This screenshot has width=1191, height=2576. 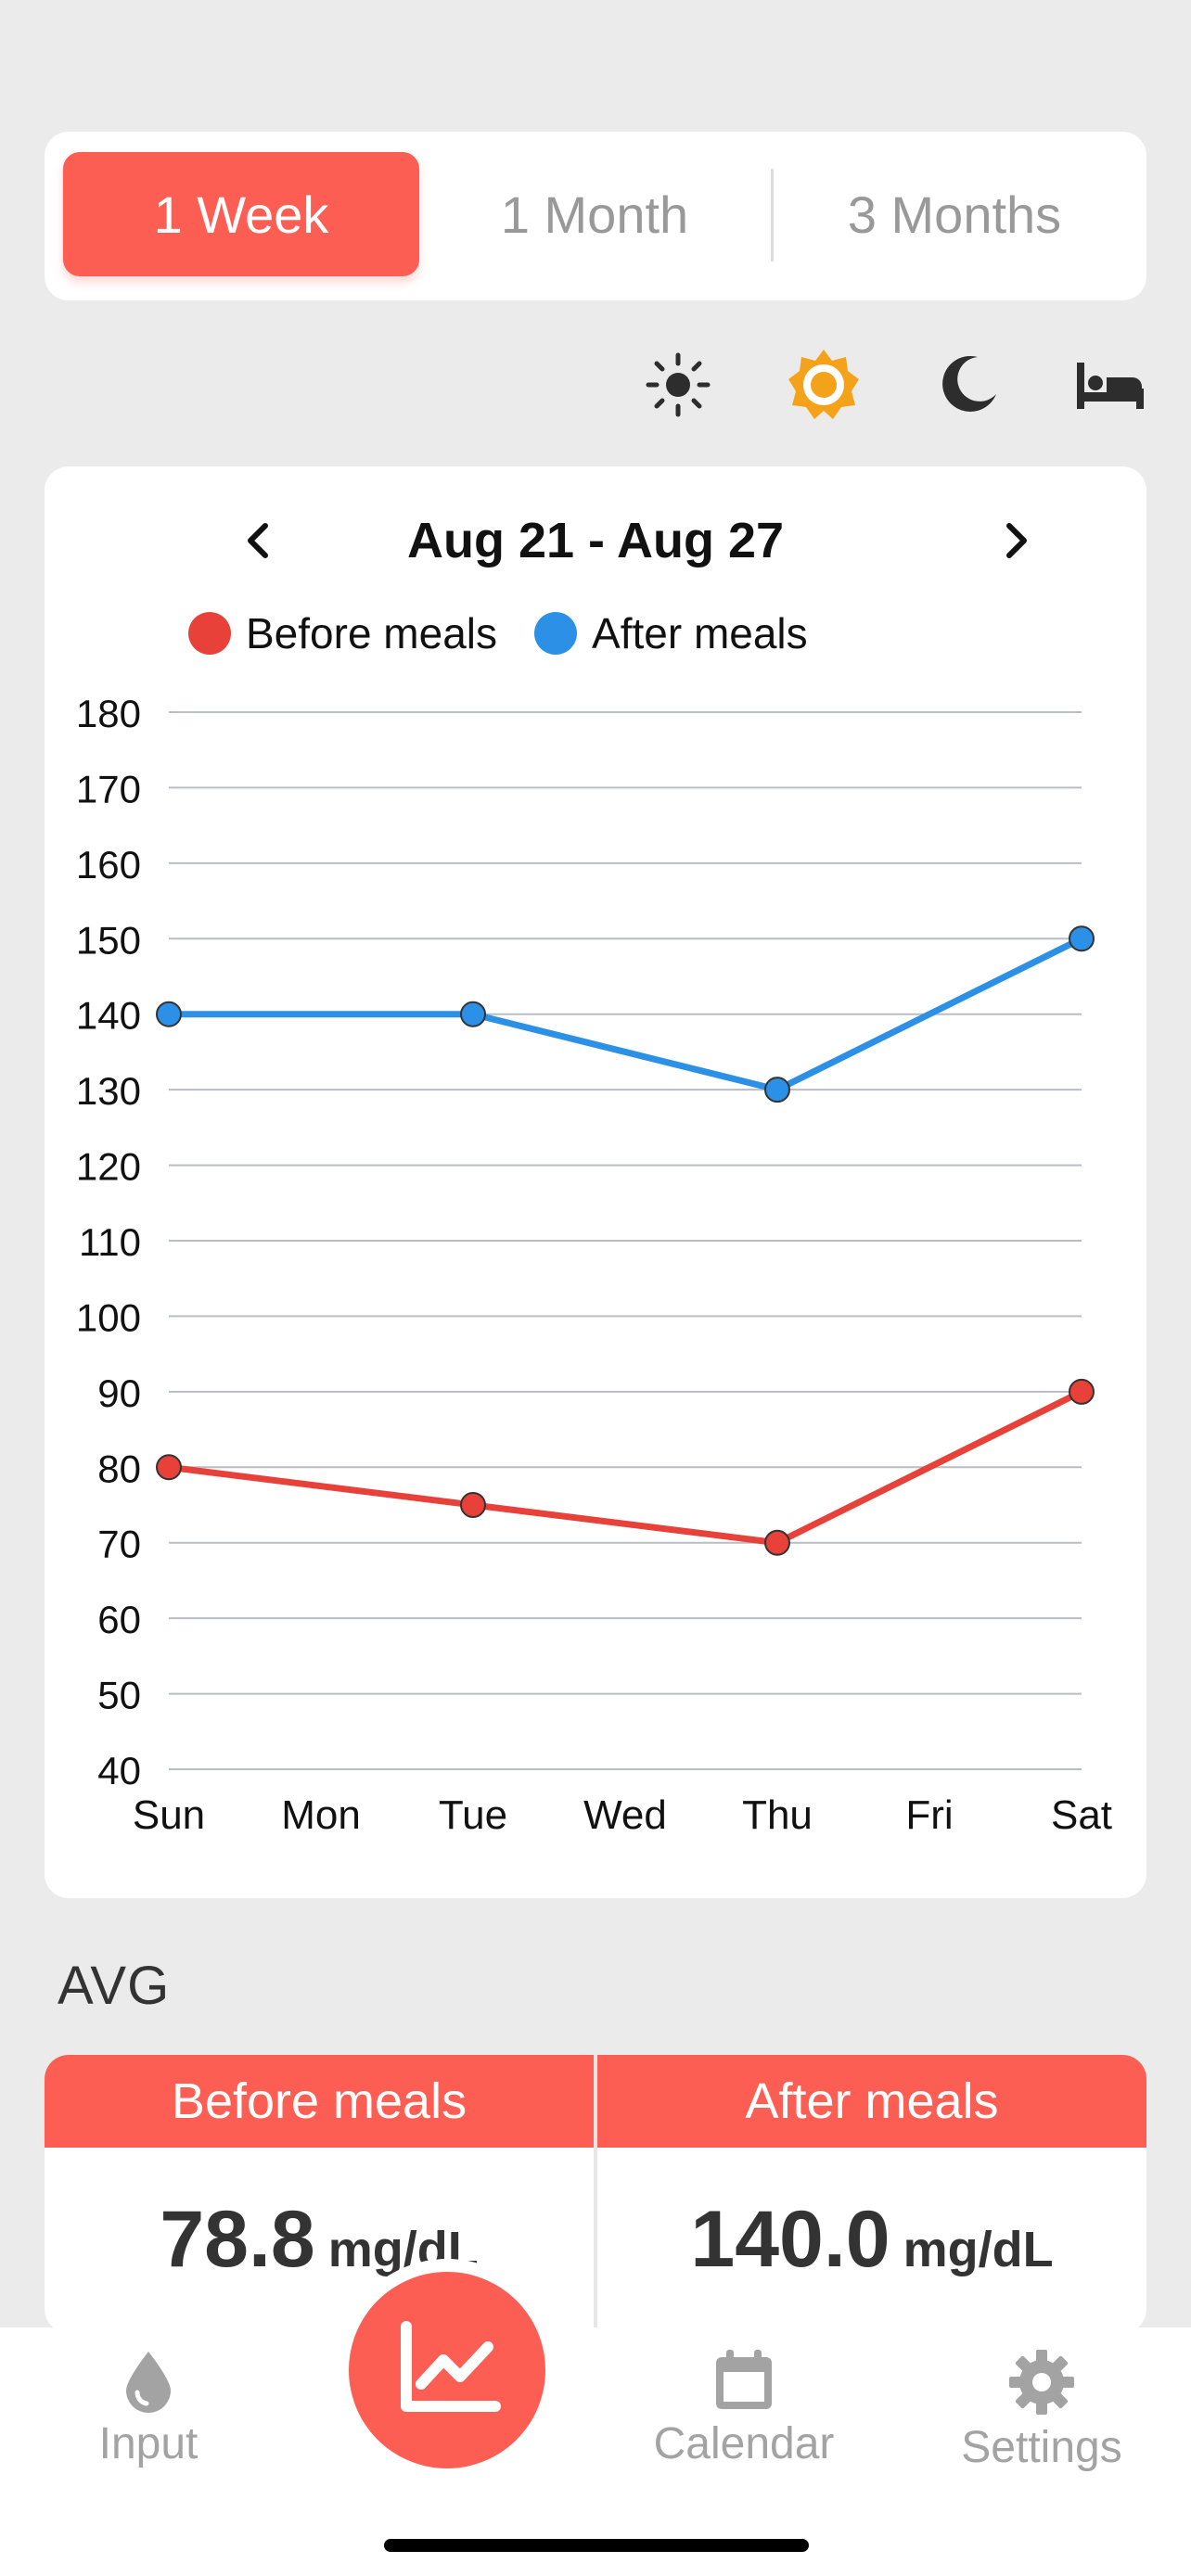 I want to click on chart-line-icon, so click(x=451, y=2366).